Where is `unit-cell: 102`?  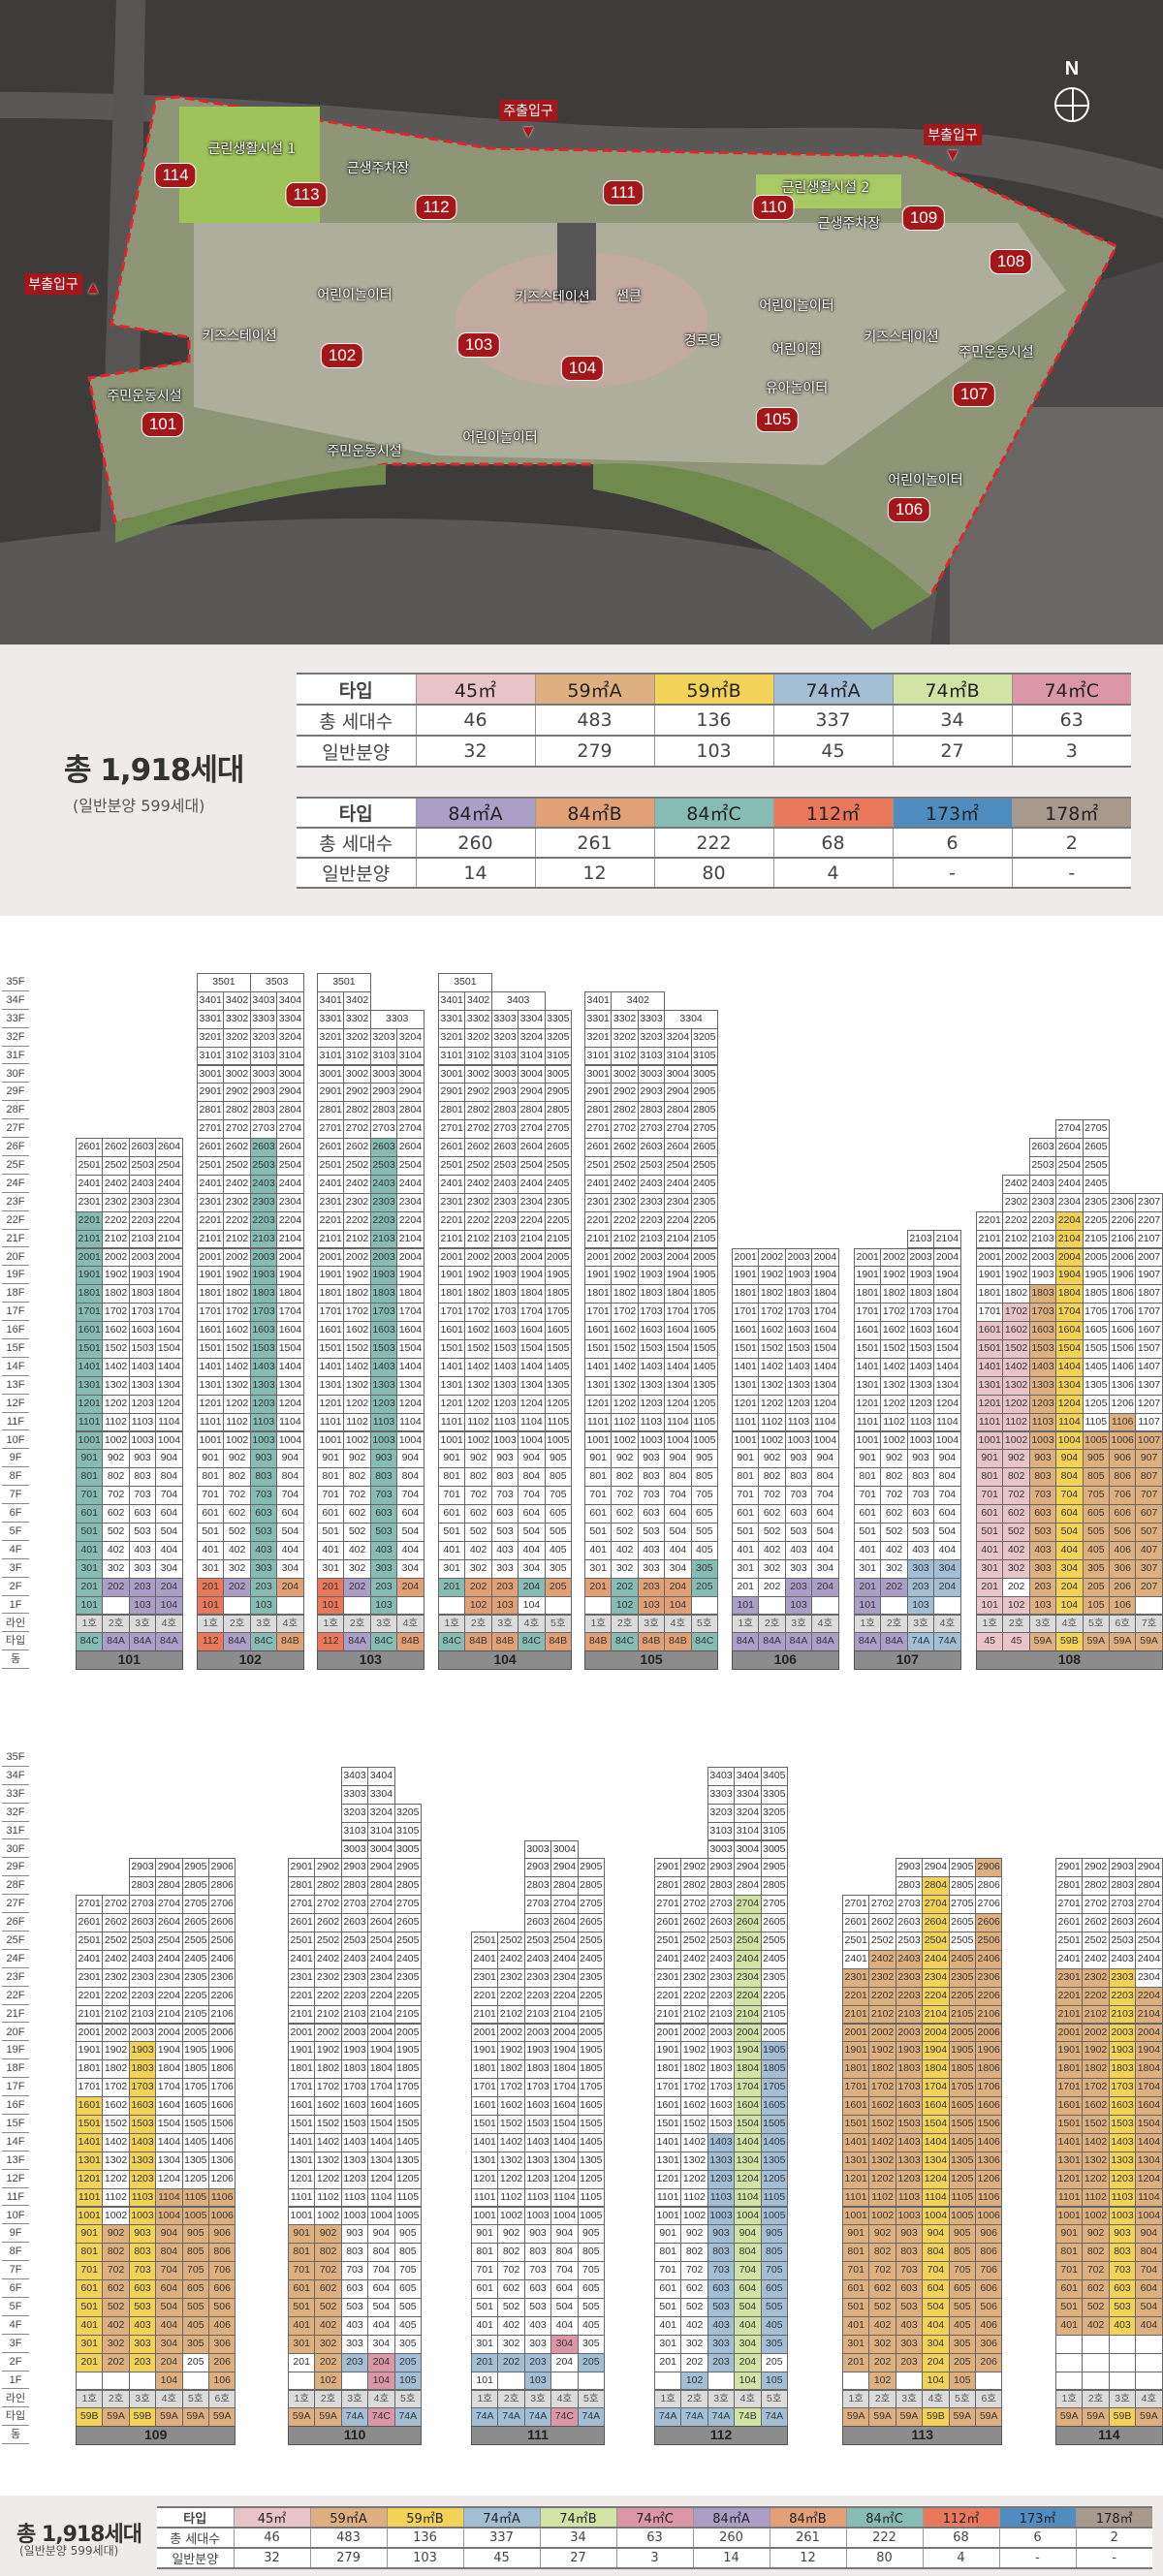
unit-cell: 102 is located at coordinates (328, 2381).